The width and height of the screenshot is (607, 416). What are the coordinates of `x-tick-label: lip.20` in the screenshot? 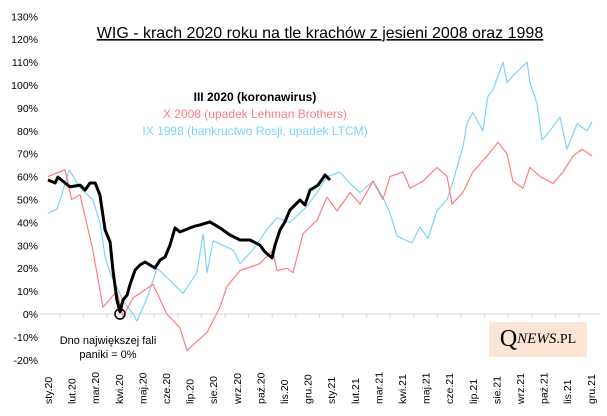 It's located at (191, 391).